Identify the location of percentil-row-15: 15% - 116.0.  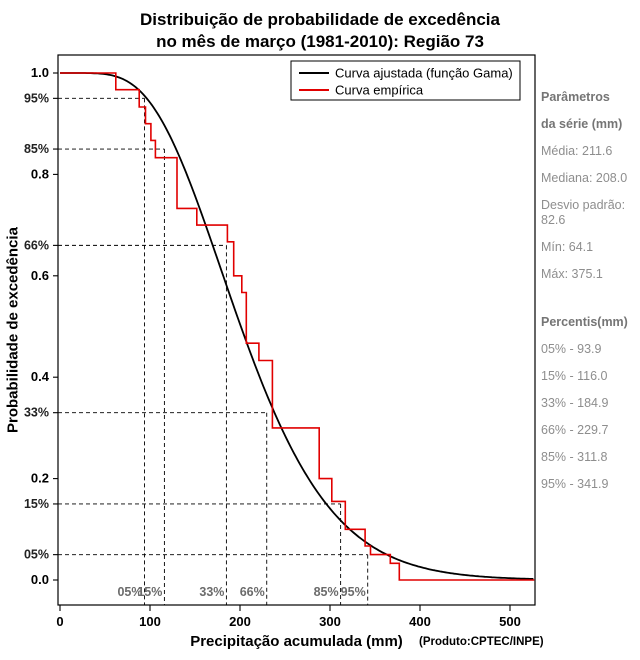
(574, 376).